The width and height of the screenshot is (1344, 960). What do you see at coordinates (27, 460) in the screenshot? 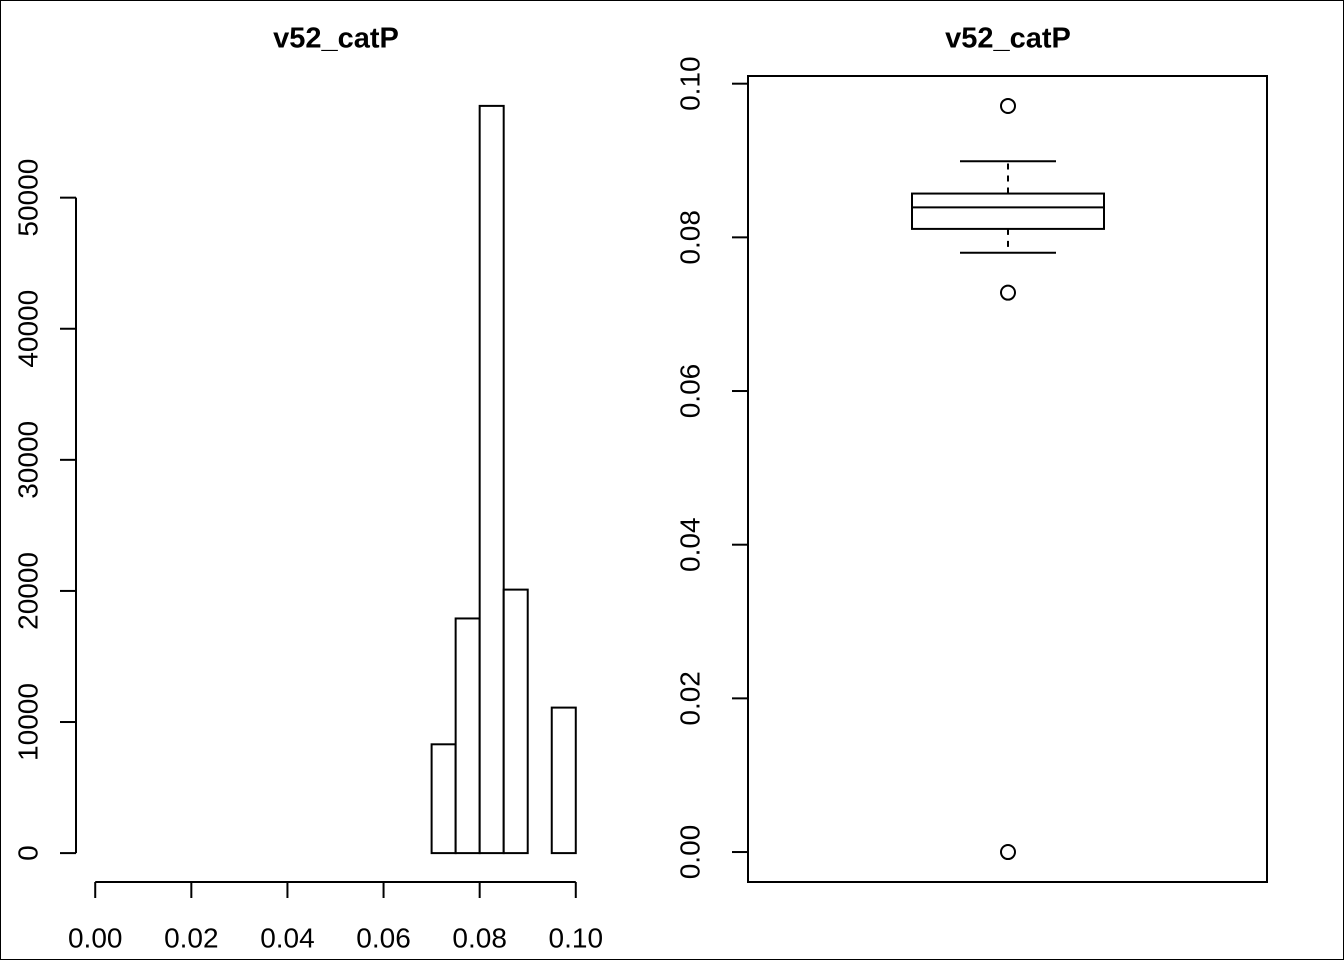
I see `y-tick-label: 30000` at bounding box center [27, 460].